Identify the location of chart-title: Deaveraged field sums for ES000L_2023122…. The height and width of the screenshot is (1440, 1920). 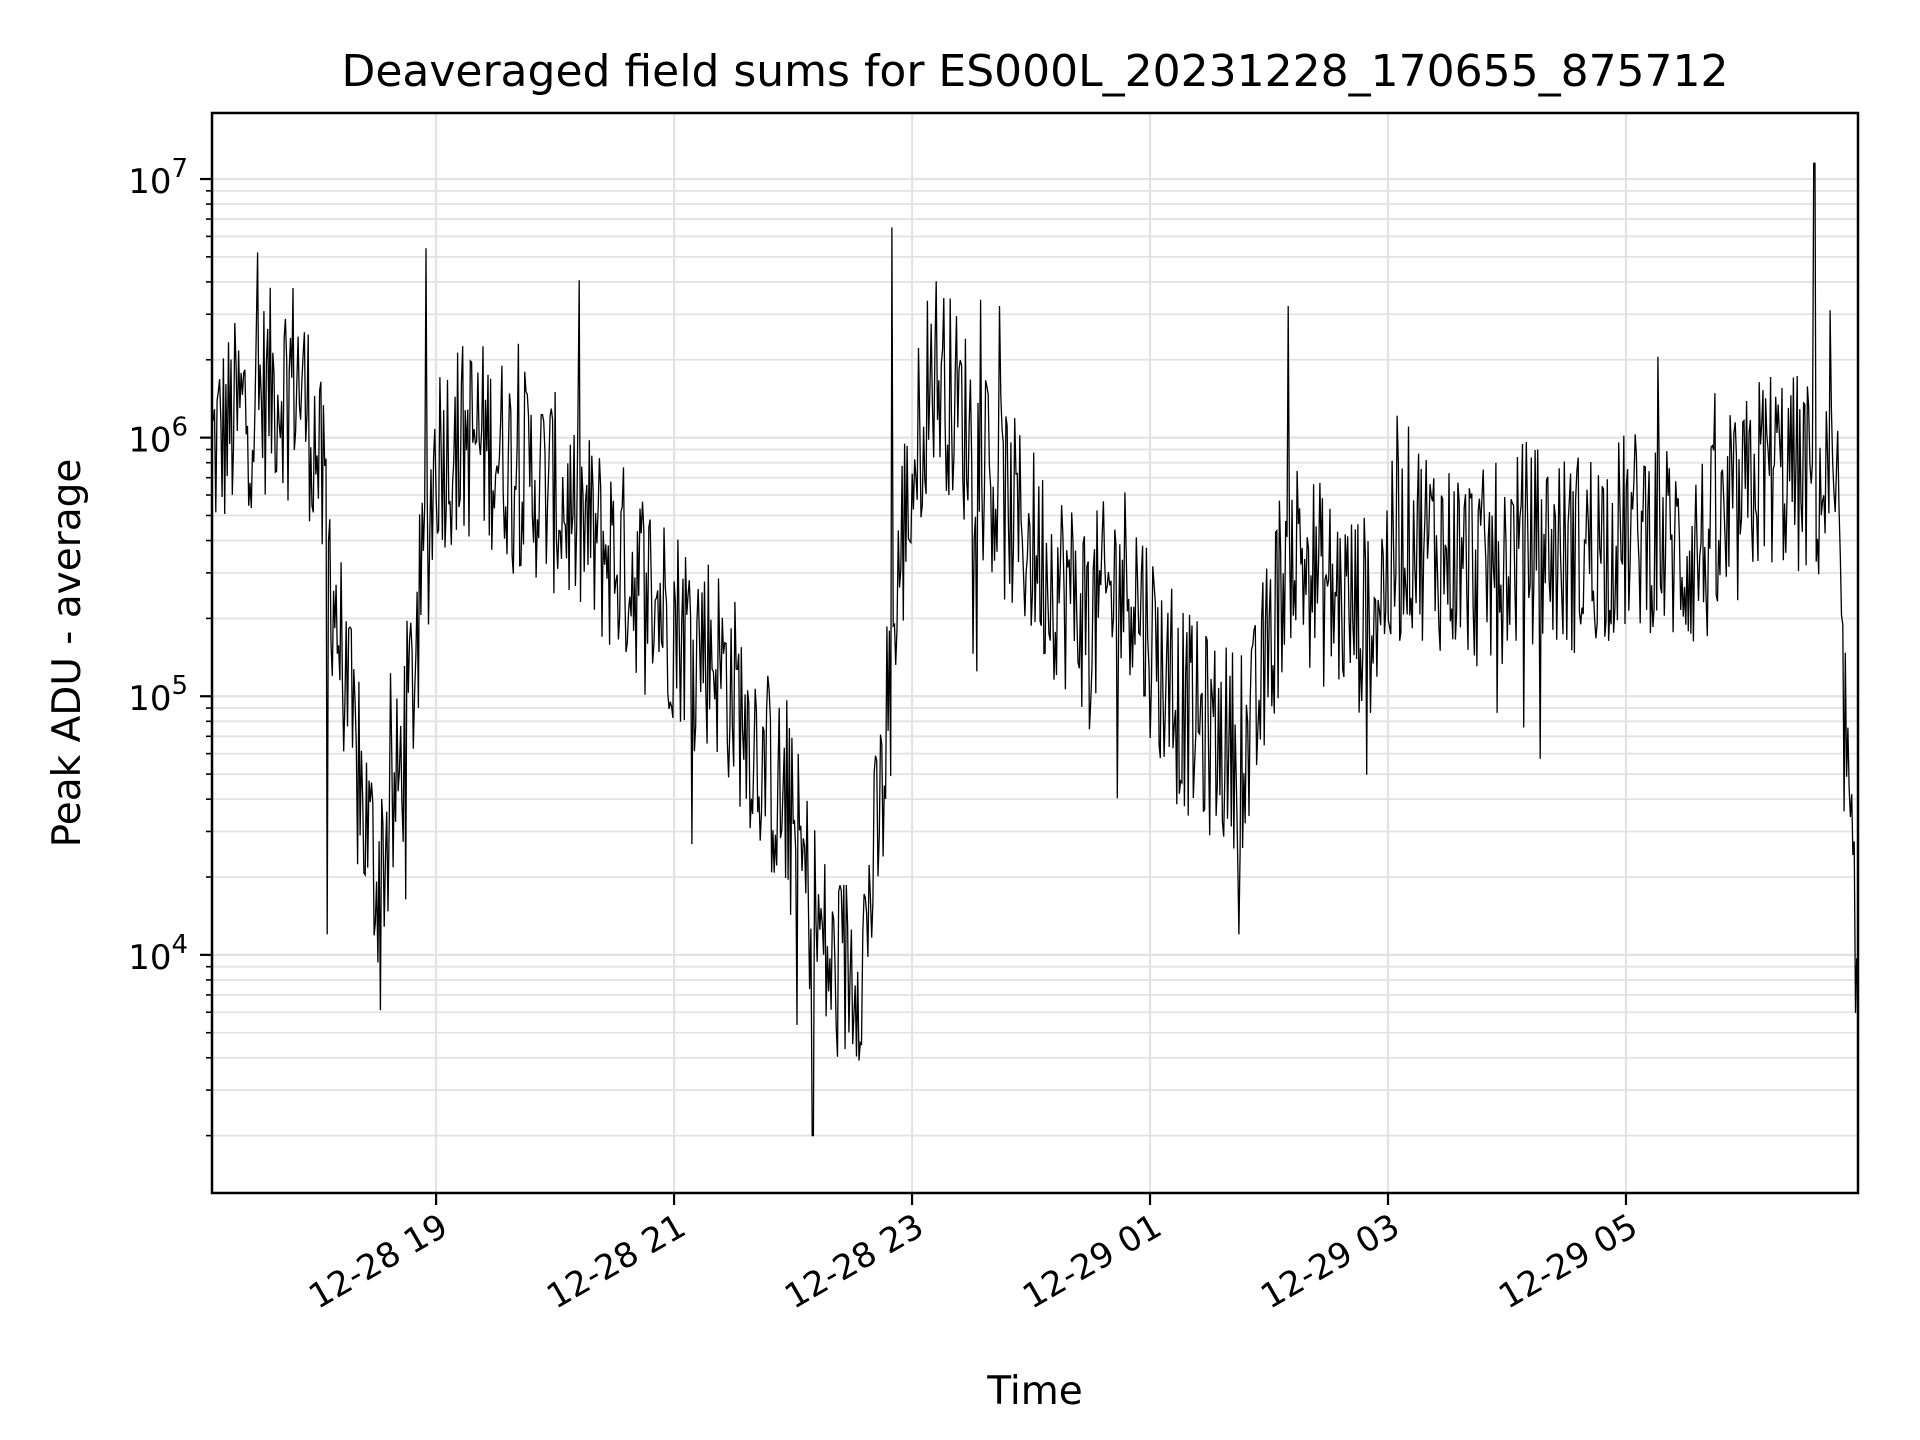
(1034, 71).